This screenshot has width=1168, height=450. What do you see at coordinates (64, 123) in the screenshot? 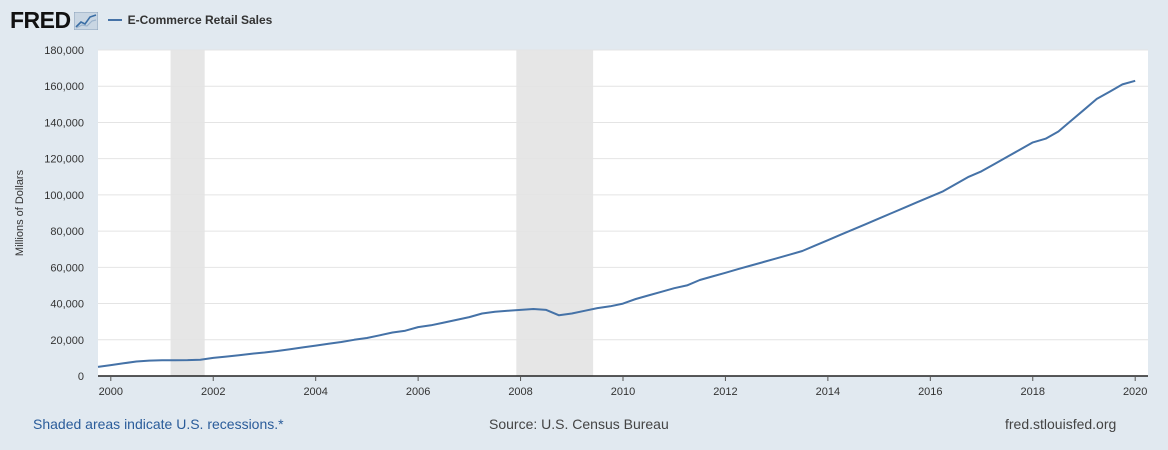
I see `y-tick-label: 140,000` at bounding box center [64, 123].